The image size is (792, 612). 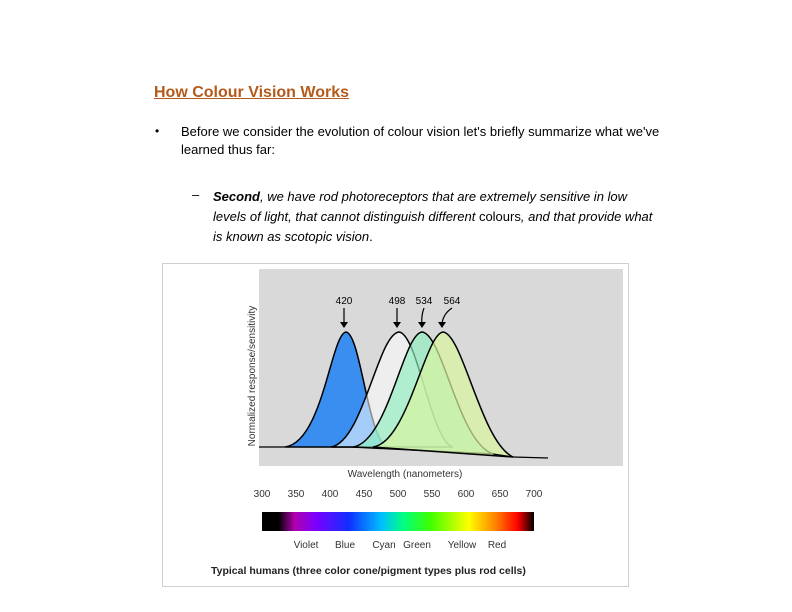 What do you see at coordinates (345, 545) in the screenshot?
I see `spectrum-label-blue: Blue` at bounding box center [345, 545].